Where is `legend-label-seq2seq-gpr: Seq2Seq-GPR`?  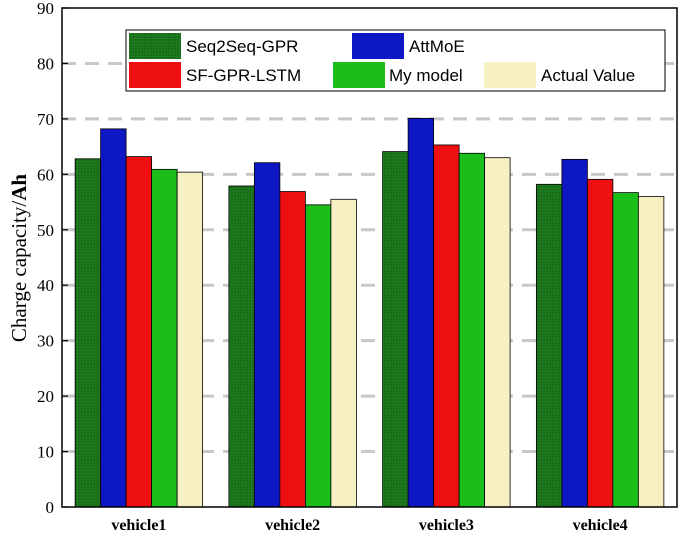 legend-label-seq2seq-gpr: Seq2Seq-GPR is located at coordinates (242, 46).